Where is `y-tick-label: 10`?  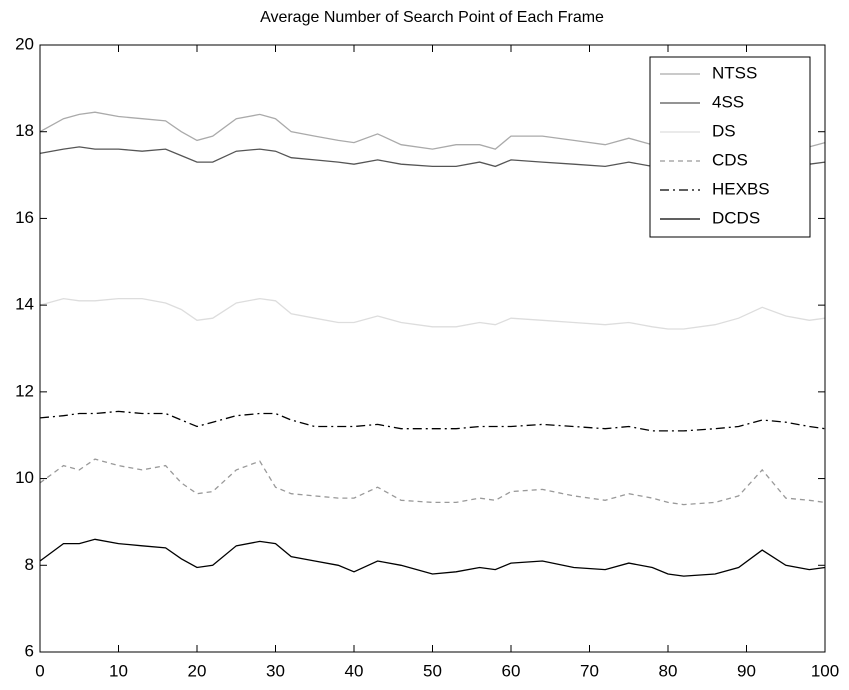
y-tick-label: 10 is located at coordinates (24, 477).